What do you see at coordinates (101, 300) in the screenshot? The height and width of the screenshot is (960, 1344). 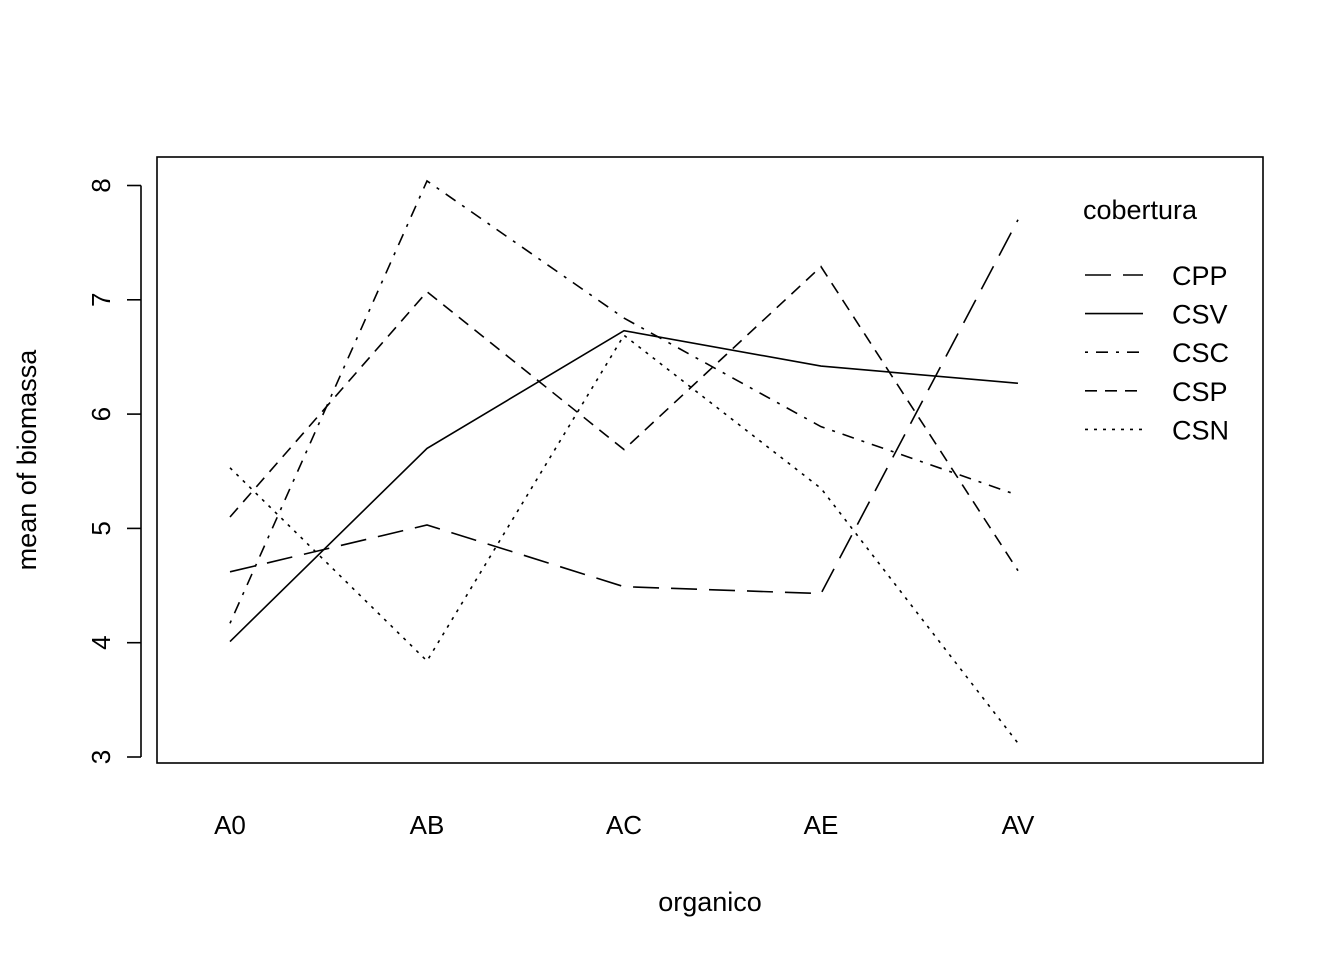 I see `y-tick-label: 7` at bounding box center [101, 300].